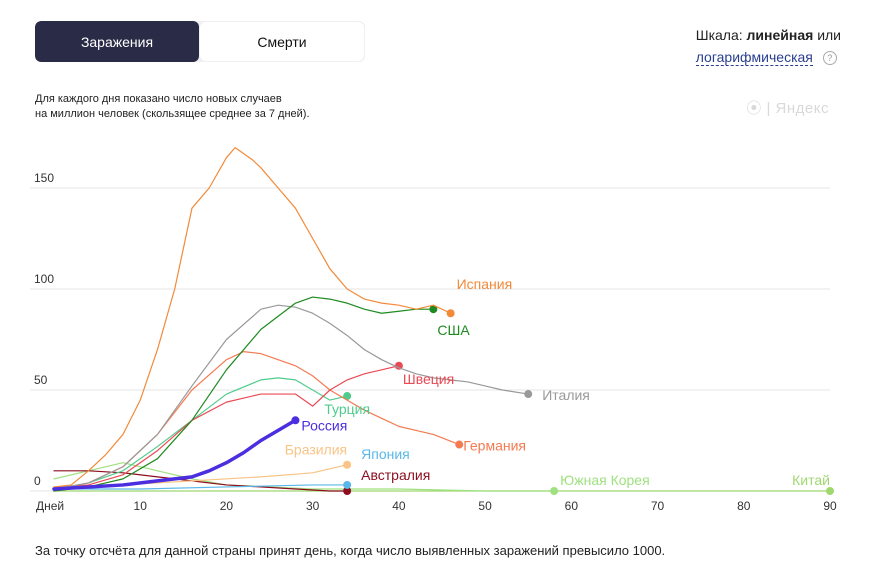 Image resolution: width=875 pixels, height=576 pixels. I want to click on series-line-Швеция, so click(226, 427).